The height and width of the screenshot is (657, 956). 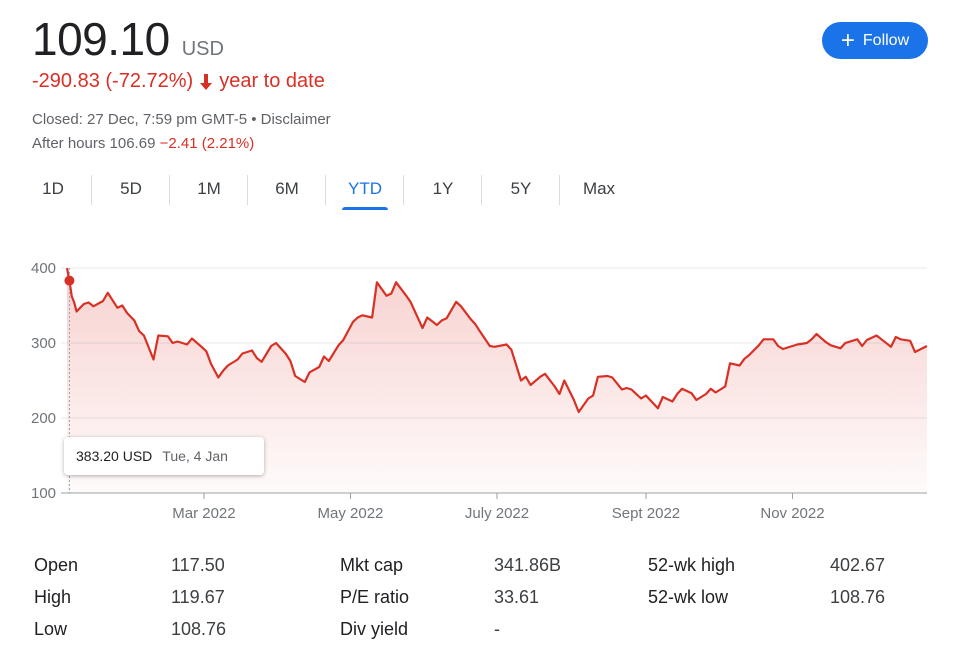 I want to click on tab-label: 5D, so click(x=131, y=188).